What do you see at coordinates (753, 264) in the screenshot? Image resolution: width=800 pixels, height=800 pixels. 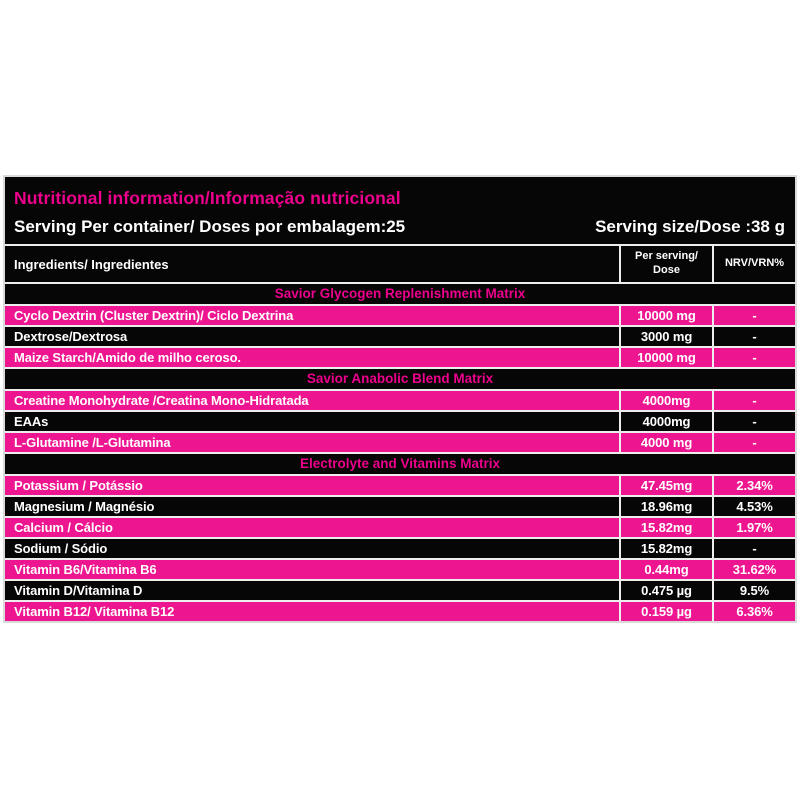 I see `column-header-nrv: NRV/VRN%` at bounding box center [753, 264].